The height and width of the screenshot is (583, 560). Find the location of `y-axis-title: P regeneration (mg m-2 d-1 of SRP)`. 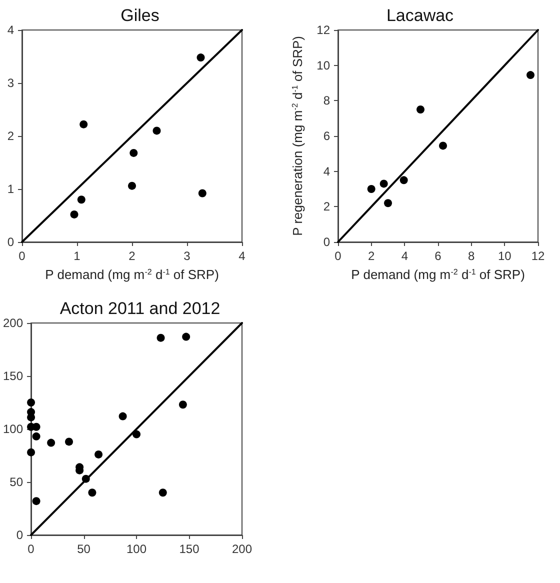

y-axis-title: P regeneration (mg m-2 d-1 of SRP) is located at coordinates (297, 136).